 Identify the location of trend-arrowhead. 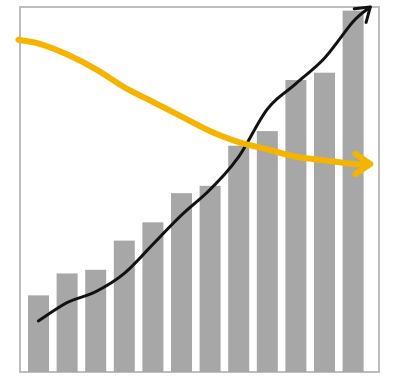
(362, 14).